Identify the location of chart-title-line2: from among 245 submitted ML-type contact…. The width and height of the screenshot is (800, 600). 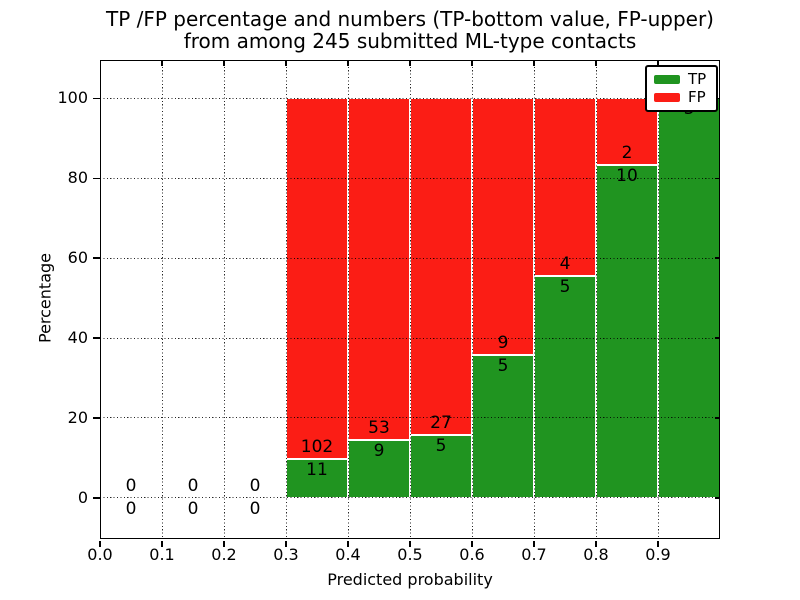
(410, 41).